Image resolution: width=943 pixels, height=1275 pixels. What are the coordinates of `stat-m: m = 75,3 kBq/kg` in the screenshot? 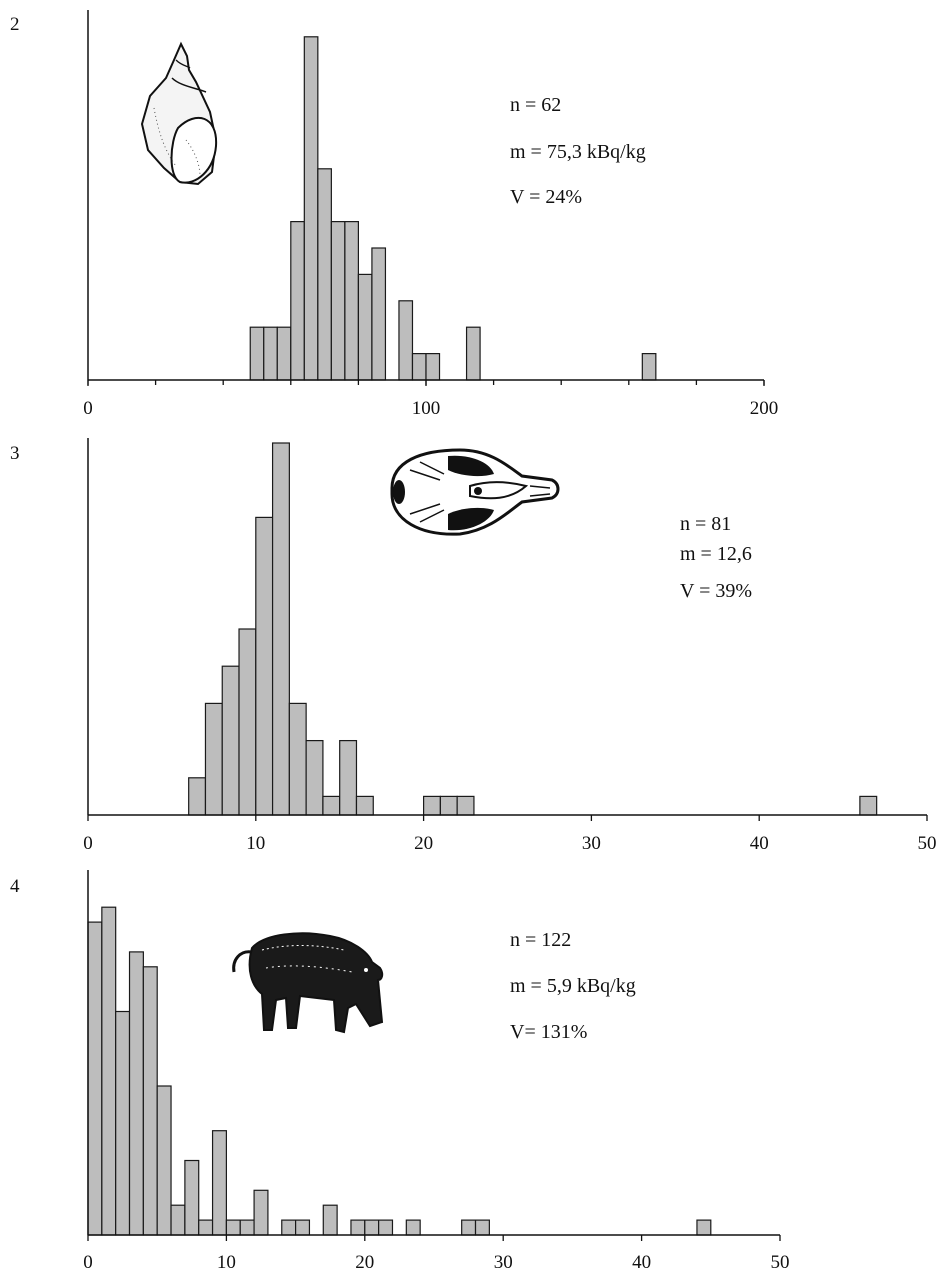 It's located at (578, 152).